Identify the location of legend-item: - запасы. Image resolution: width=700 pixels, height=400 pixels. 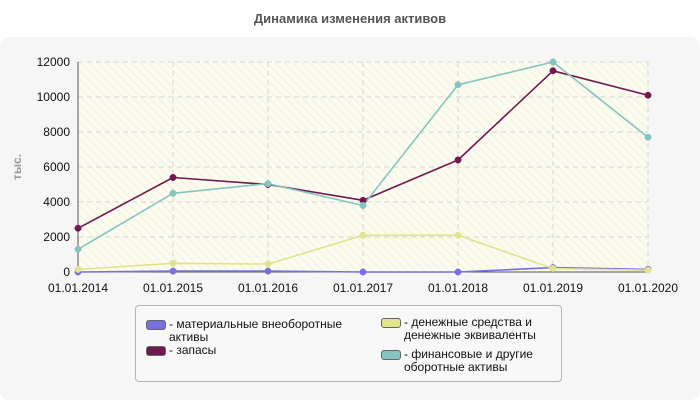
(181, 350).